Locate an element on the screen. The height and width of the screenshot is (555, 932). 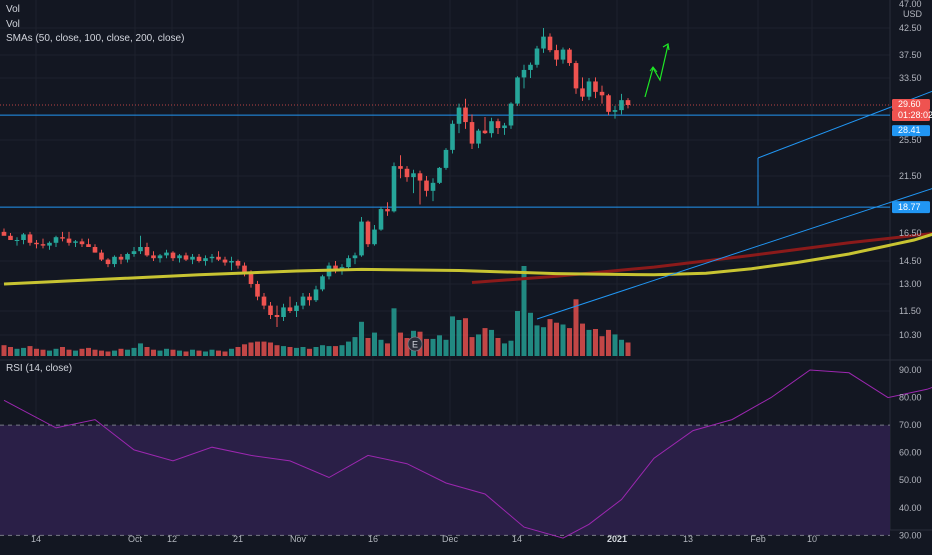
price-tick: 14.50 is located at coordinates (910, 261).